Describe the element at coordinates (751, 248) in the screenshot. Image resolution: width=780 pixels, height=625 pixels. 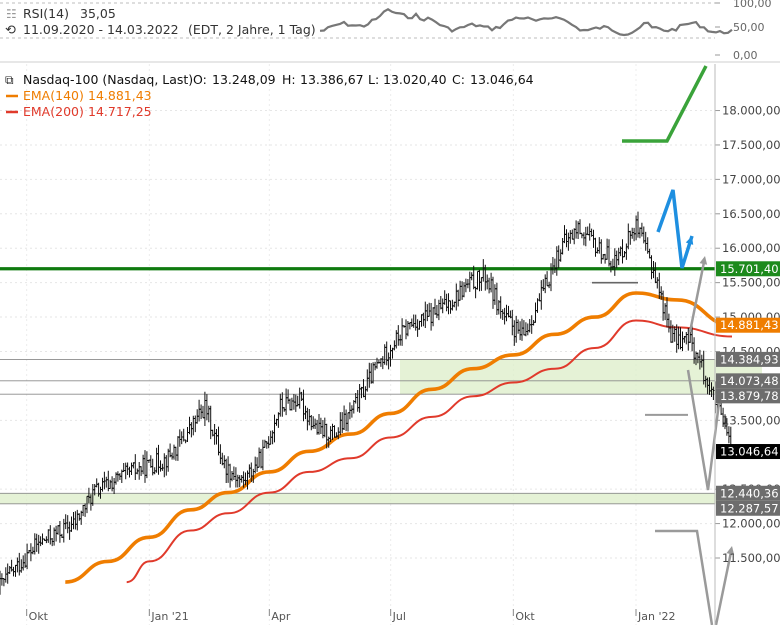
I see `y-tick-label-7: 16.000,00` at that location.